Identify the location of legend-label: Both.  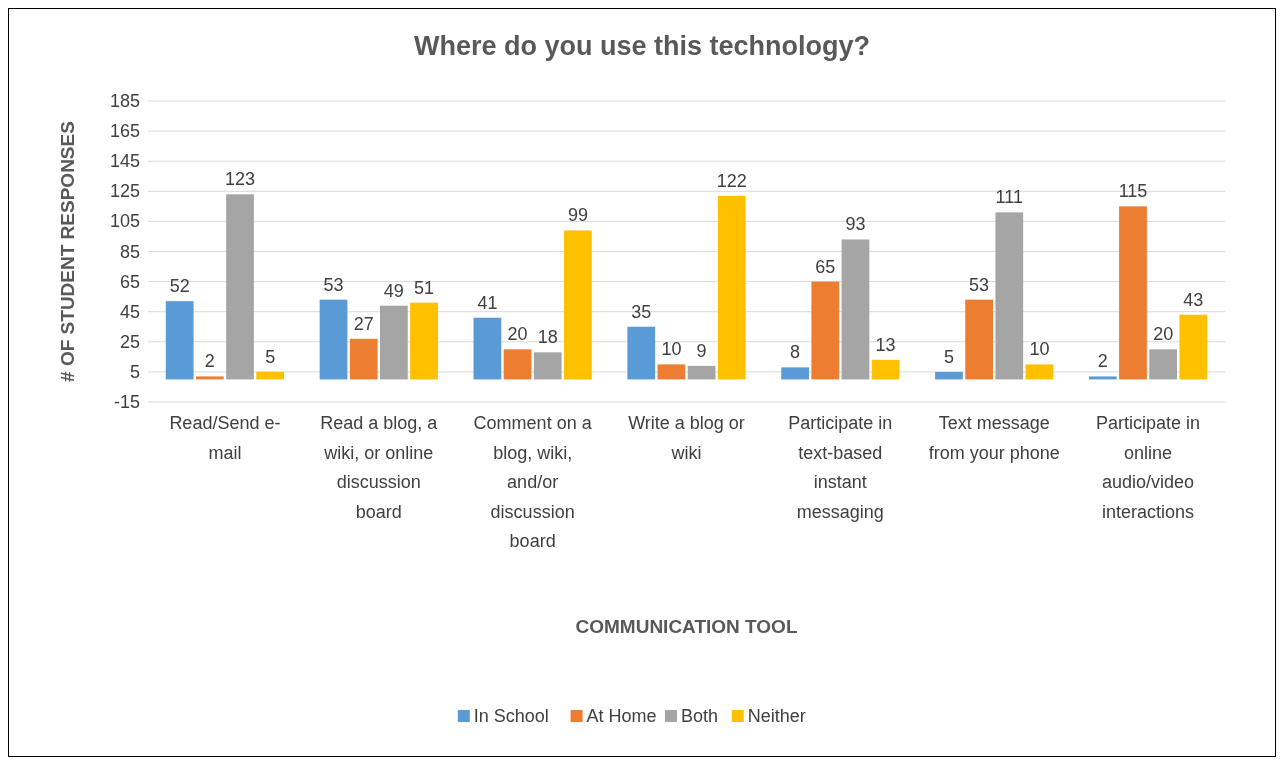
(700, 716).